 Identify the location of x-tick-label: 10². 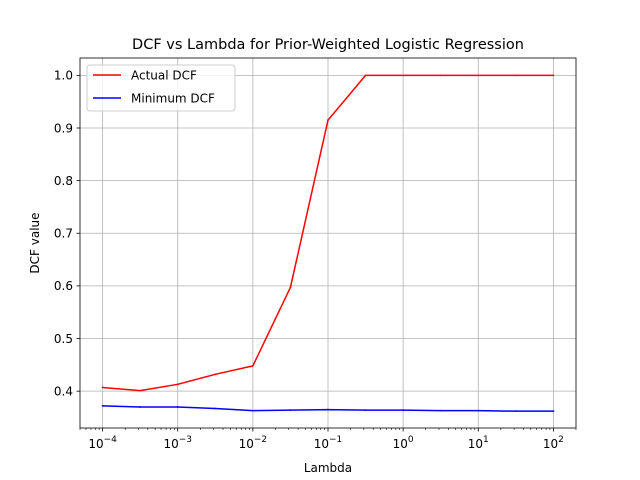
(553, 443).